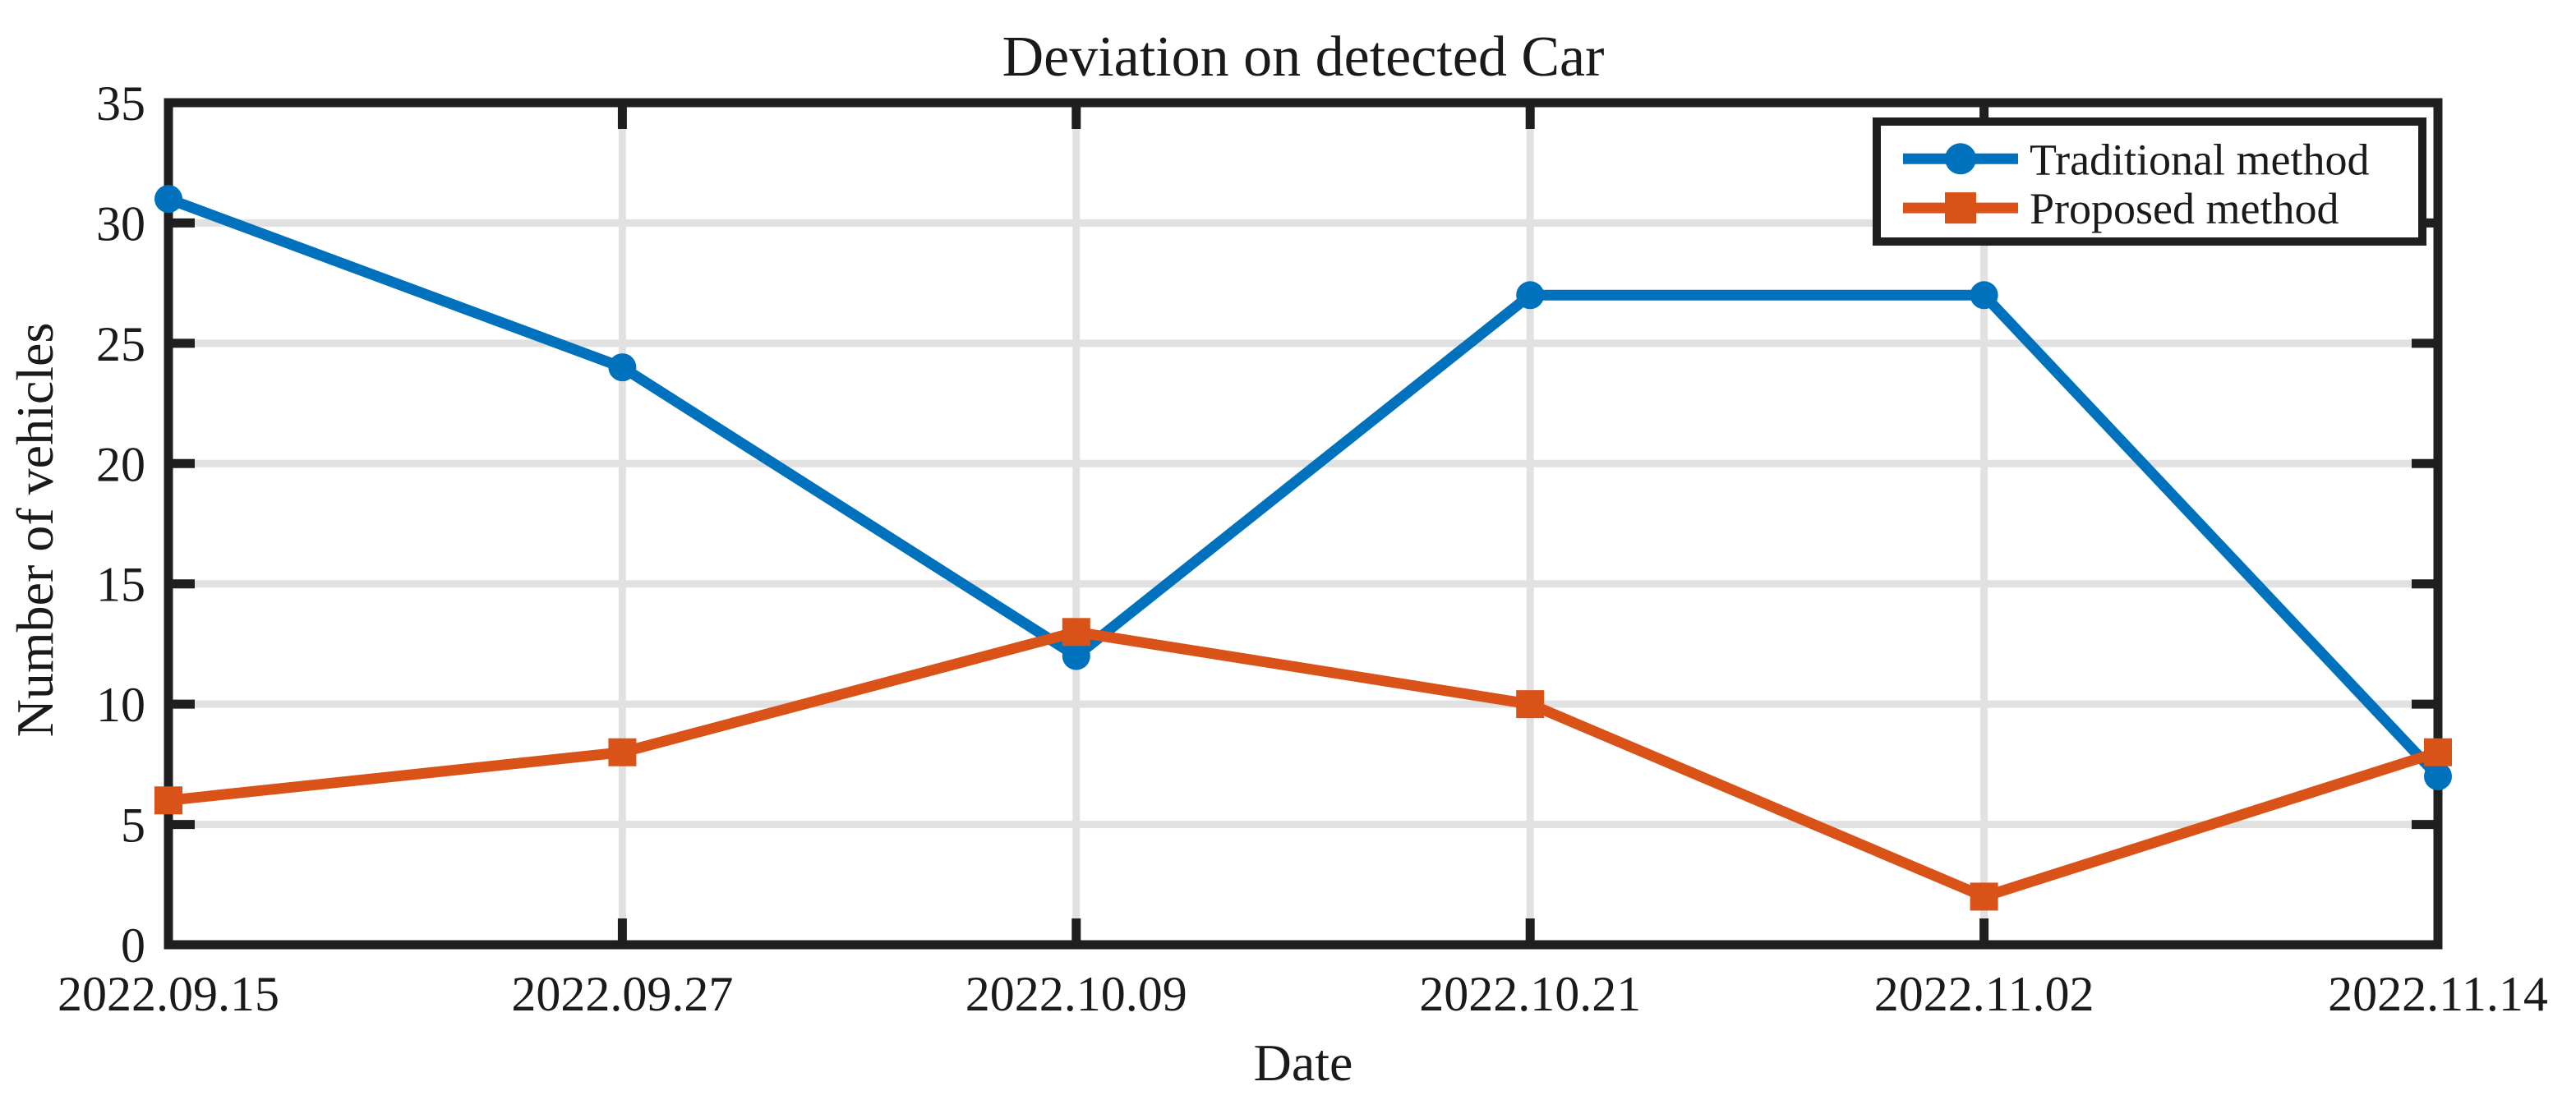 Image resolution: width=2576 pixels, height=1100 pixels. I want to click on x-tick-label: 2022.09.27, so click(622, 994).